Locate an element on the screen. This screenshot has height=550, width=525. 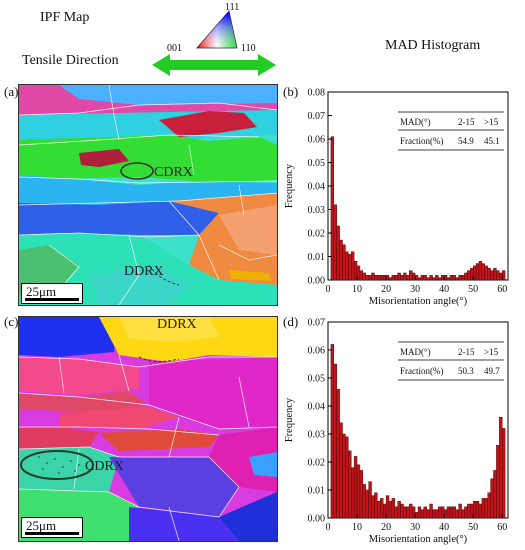
panel-letter-a: (a) is located at coordinates (11, 91).